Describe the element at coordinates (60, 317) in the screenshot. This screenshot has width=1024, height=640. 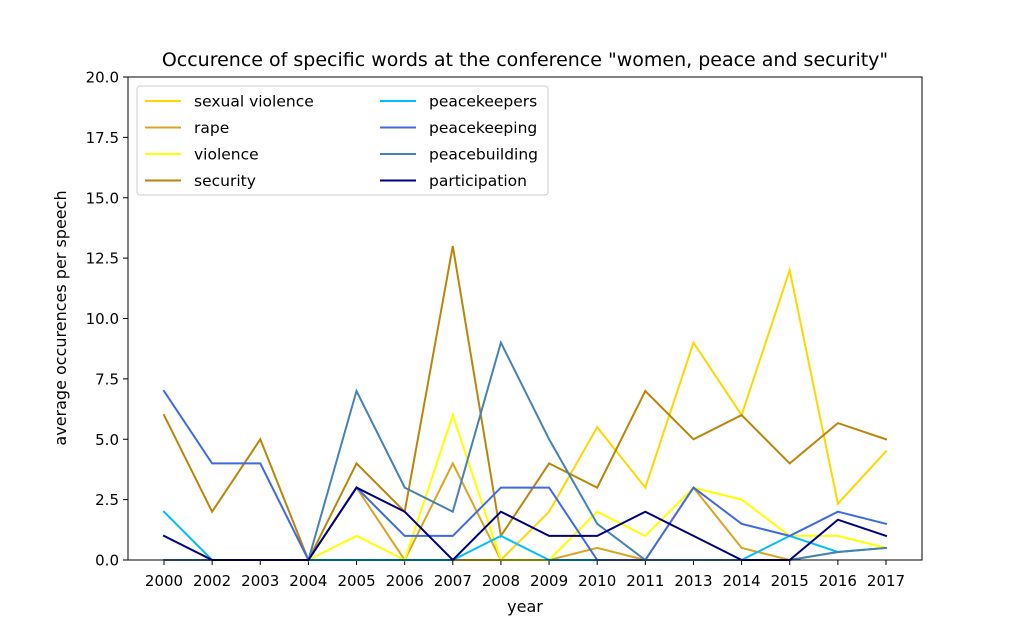
I see `y-axis-label: average occurences per speech` at that location.